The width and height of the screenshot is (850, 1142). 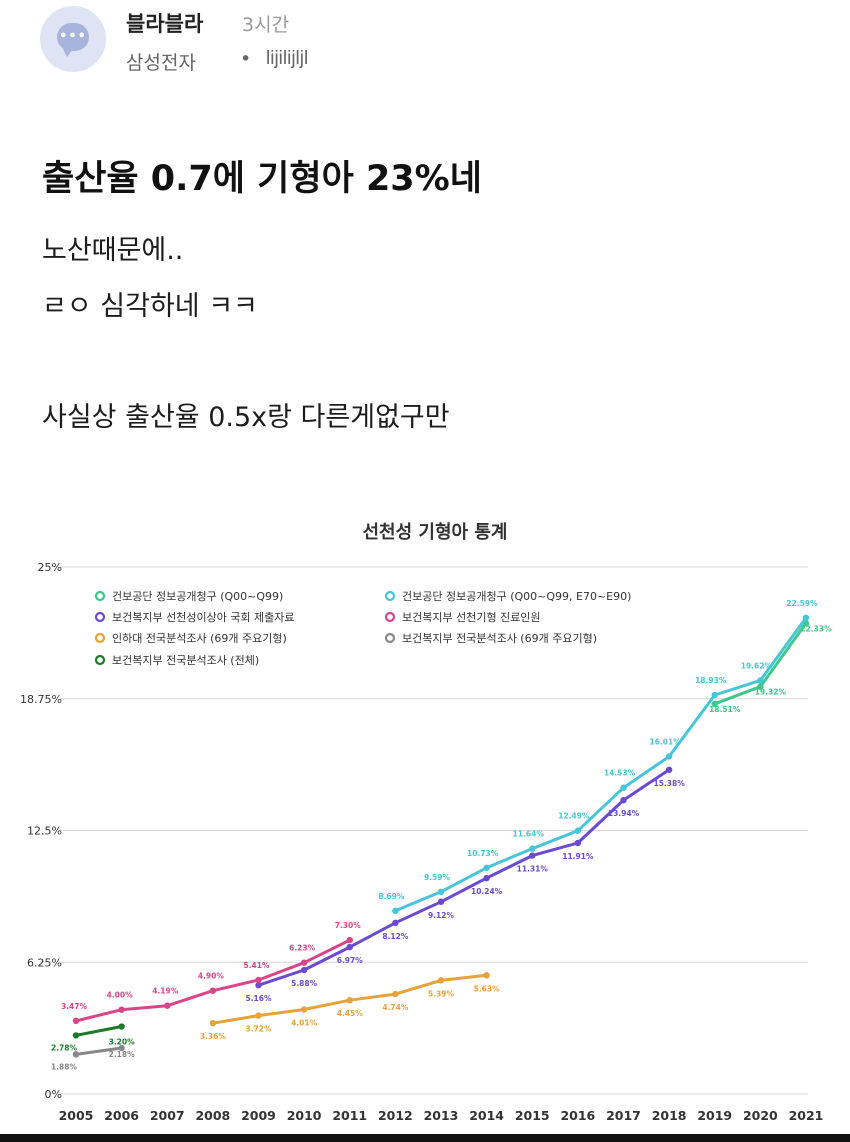 What do you see at coordinates (499, 638) in the screenshot?
I see `legend-label: 보건복지부 전국분석조사 (69개 주요기형)` at bounding box center [499, 638].